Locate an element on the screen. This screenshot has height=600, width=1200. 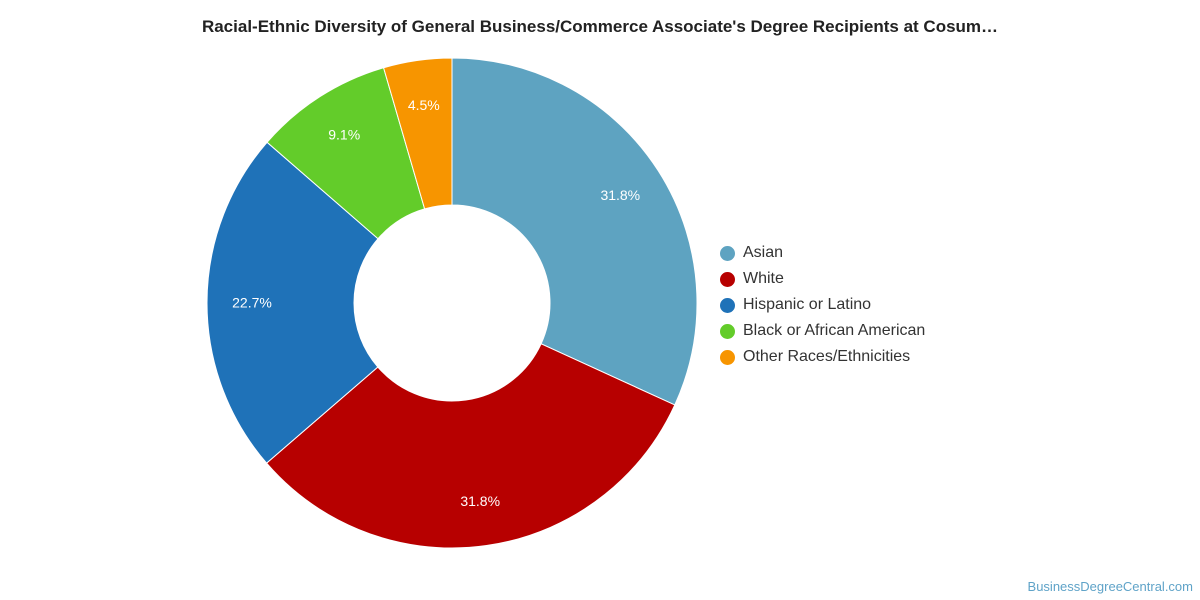
legend-label: Other Races/Ethnicities is located at coordinates (827, 356).